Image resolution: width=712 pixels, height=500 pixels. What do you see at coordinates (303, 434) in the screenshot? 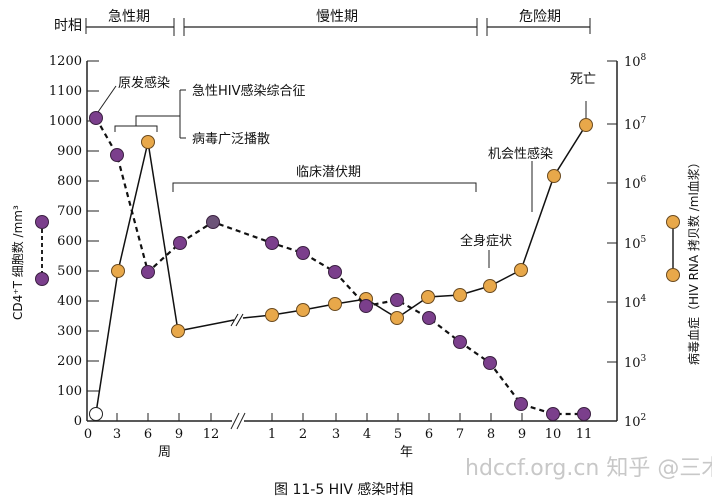
I see `svg-text: 2` at bounding box center [303, 434].